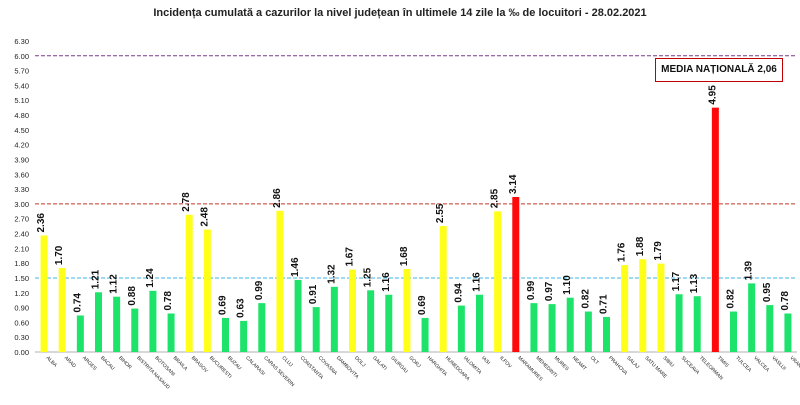  What do you see at coordinates (731, 299) in the screenshot?
I see `bar-value-label: 0.82` at bounding box center [731, 299].